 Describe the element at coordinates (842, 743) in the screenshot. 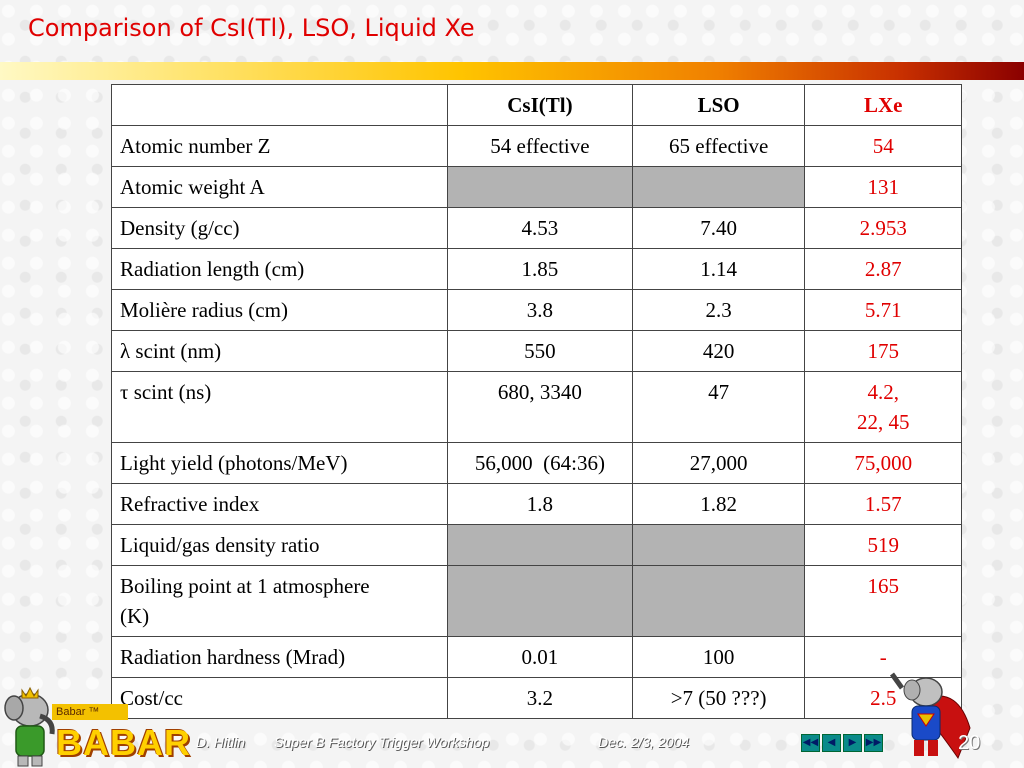

I see `slide-navigation: ◀◀ ◀ ▶ ▶▶` at that location.